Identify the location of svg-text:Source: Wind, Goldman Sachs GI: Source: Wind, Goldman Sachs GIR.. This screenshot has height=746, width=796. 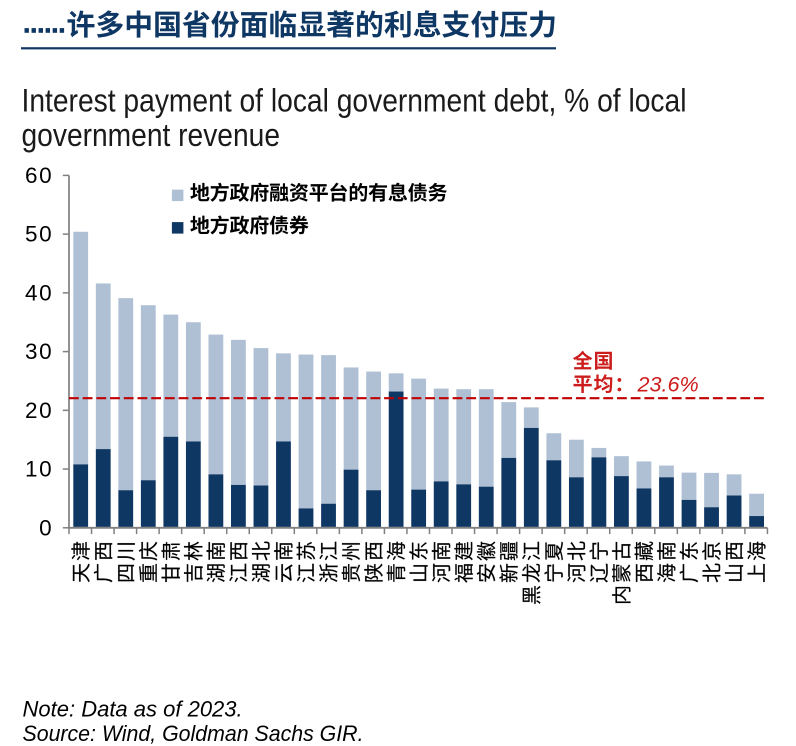
(193, 733).